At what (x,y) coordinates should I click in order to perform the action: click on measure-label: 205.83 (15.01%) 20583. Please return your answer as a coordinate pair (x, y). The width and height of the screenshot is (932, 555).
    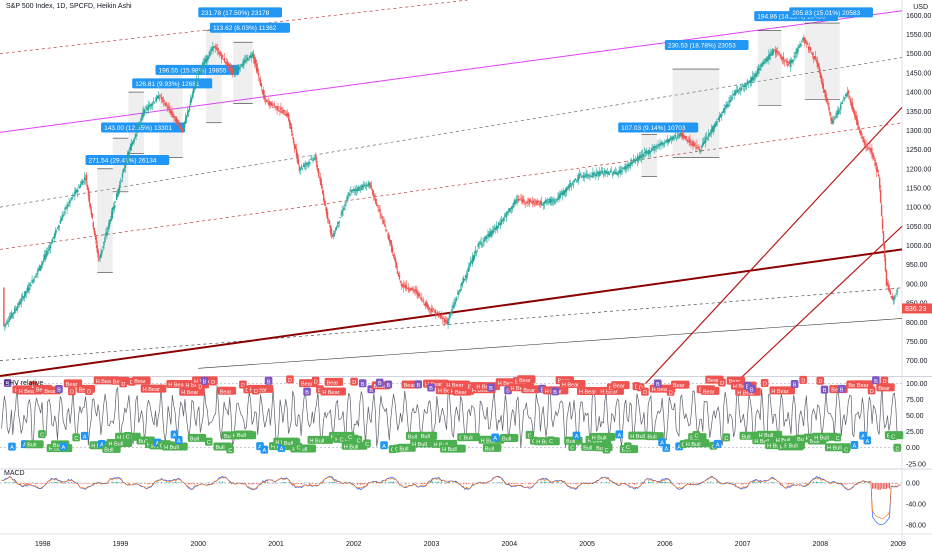
    Looking at the image, I should click on (826, 13).